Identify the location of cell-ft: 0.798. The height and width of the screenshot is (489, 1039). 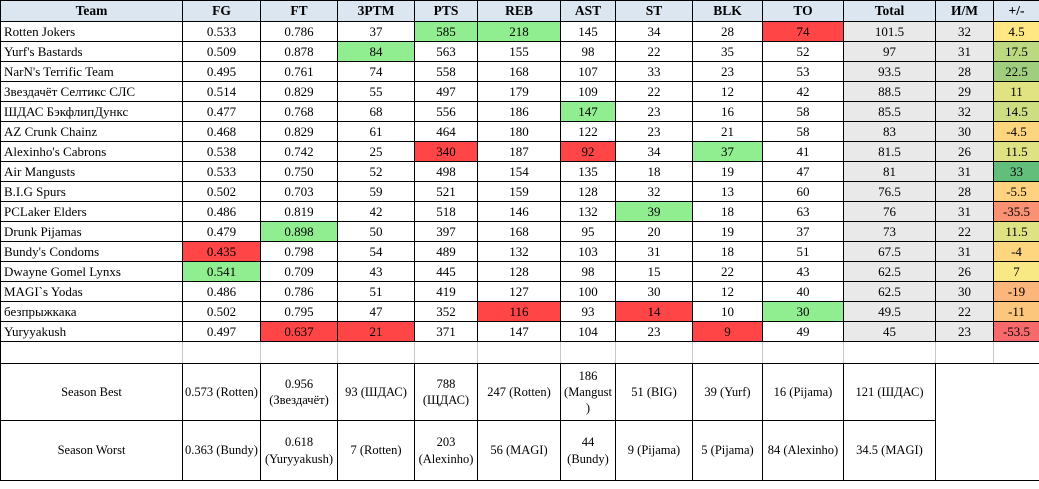
(299, 251).